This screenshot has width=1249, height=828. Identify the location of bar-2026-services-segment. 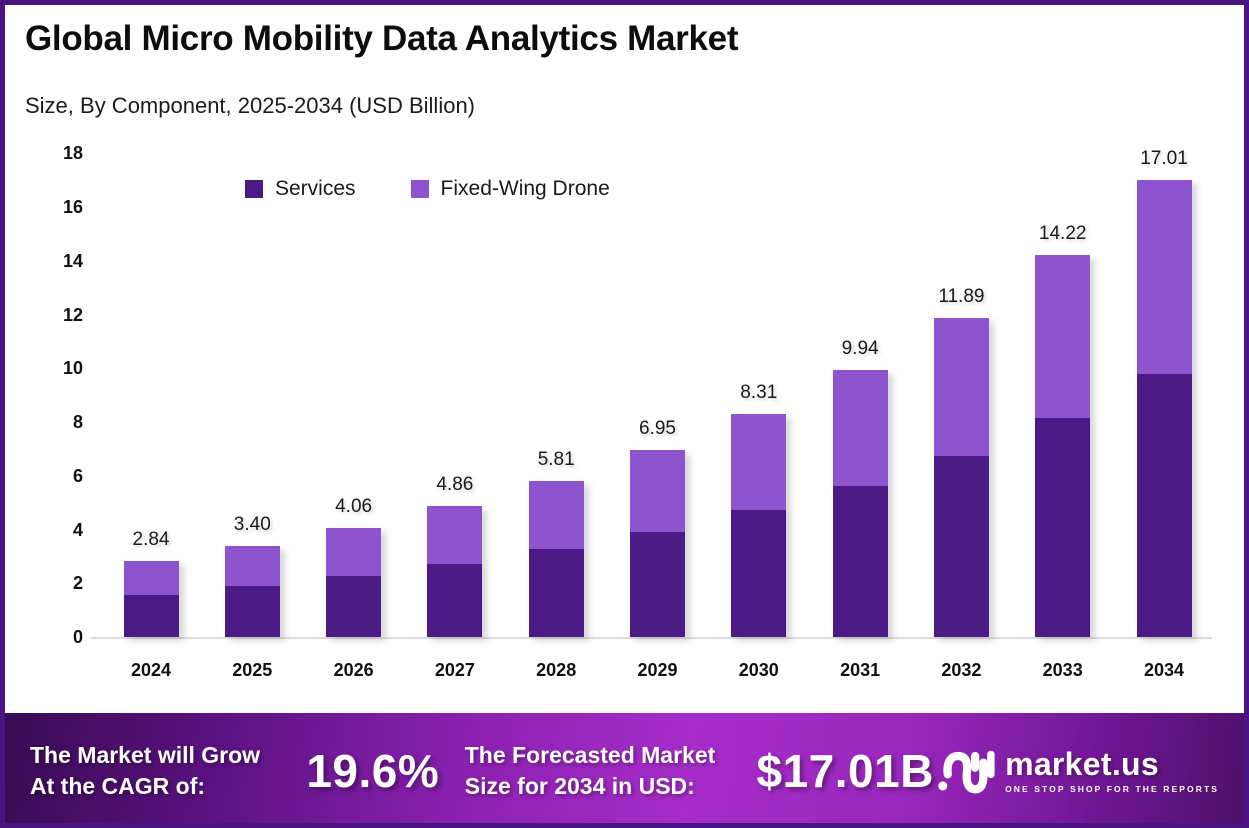
(354, 606).